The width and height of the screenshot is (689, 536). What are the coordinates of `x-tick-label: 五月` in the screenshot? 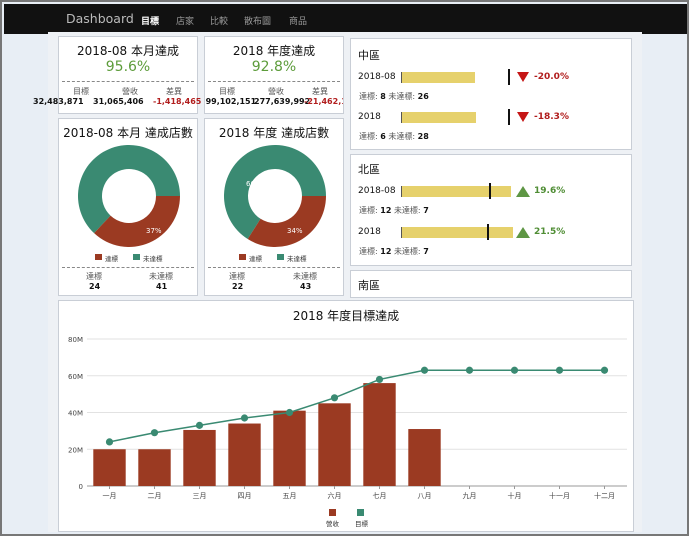 It's located at (290, 496).